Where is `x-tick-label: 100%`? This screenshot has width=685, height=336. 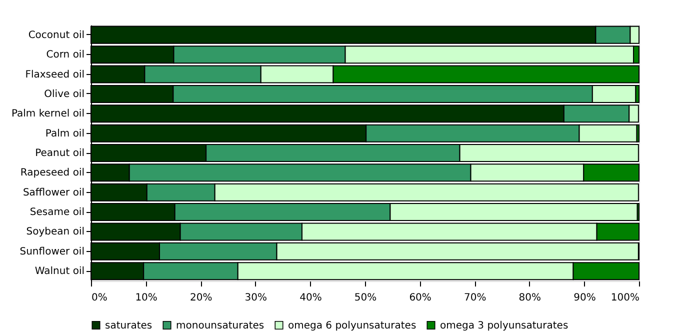
x-tick-label: 100% is located at coordinates (625, 298).